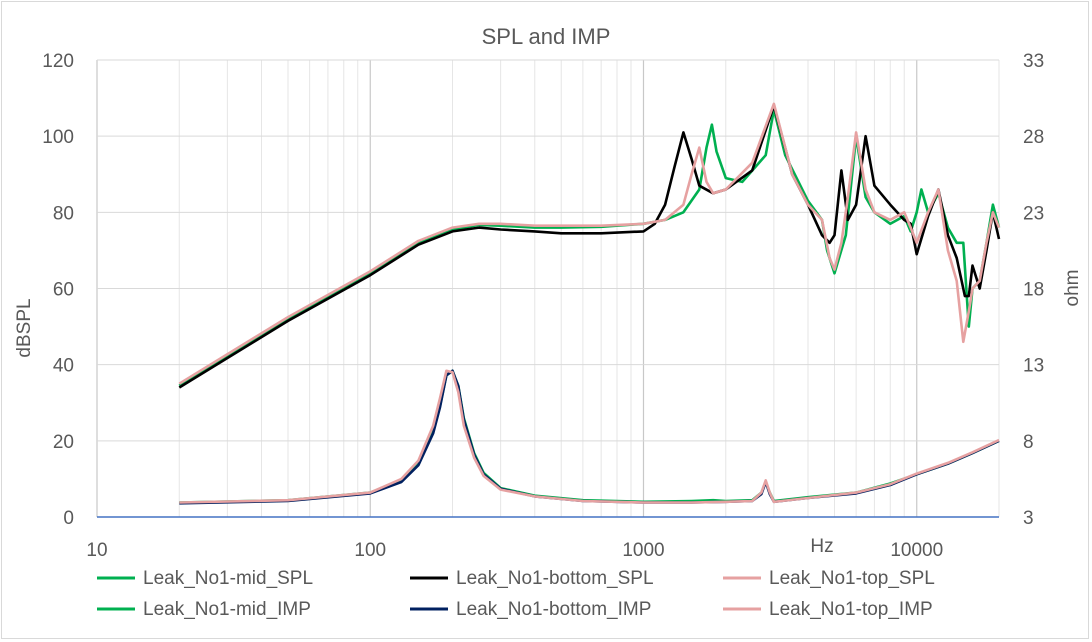 The width and height of the screenshot is (1092, 642). I want to click on chart-title: SPL and IMP, so click(546, 36).